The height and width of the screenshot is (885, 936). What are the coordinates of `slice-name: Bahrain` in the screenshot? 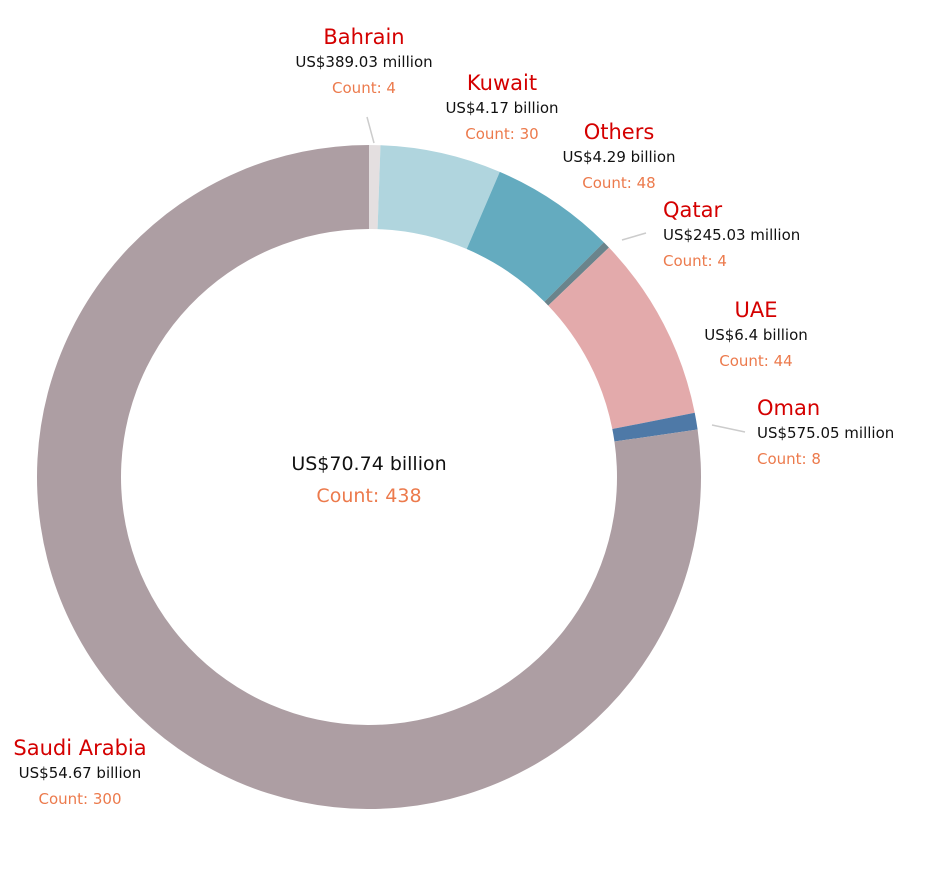 It's located at (364, 37).